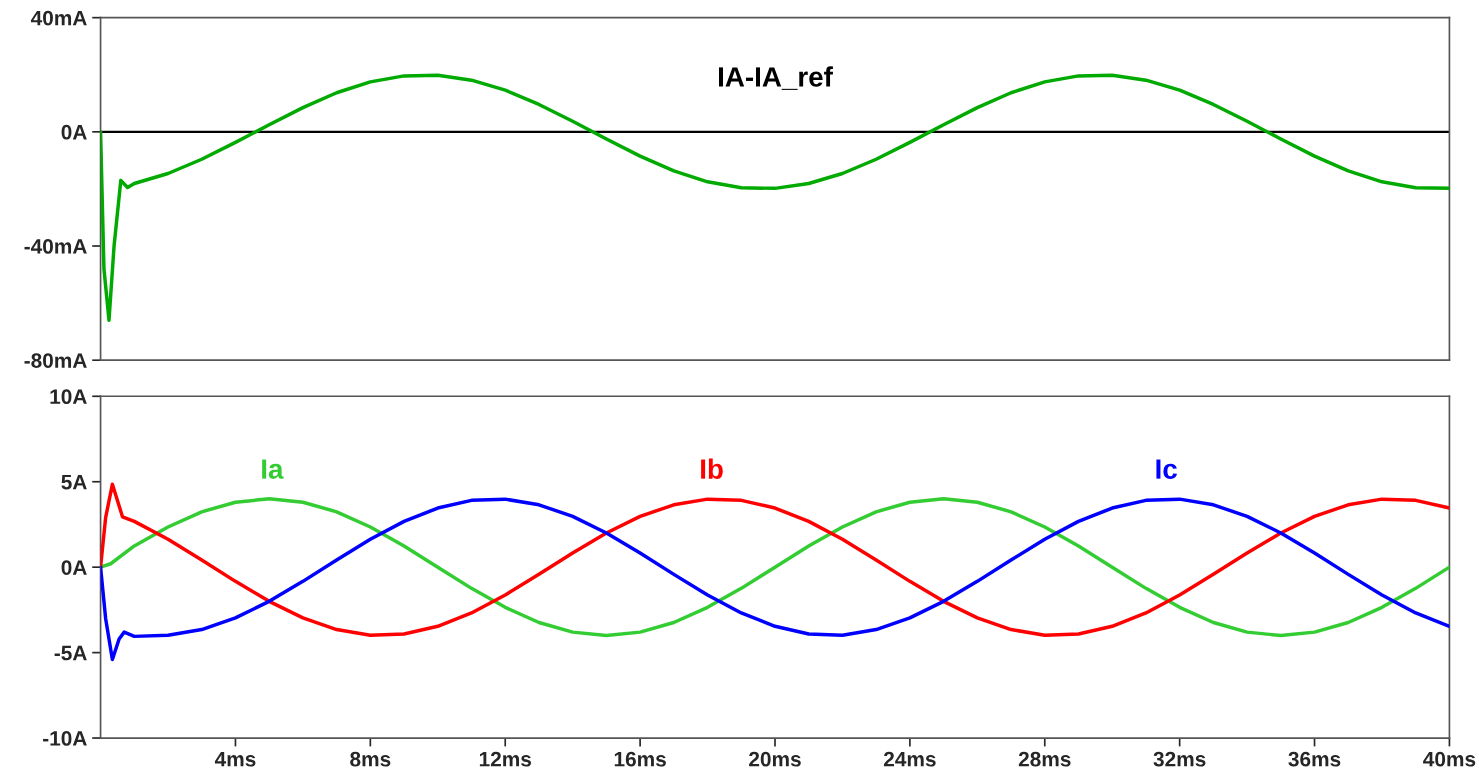  I want to click on x-tick-label: 20ms, so click(775, 759).